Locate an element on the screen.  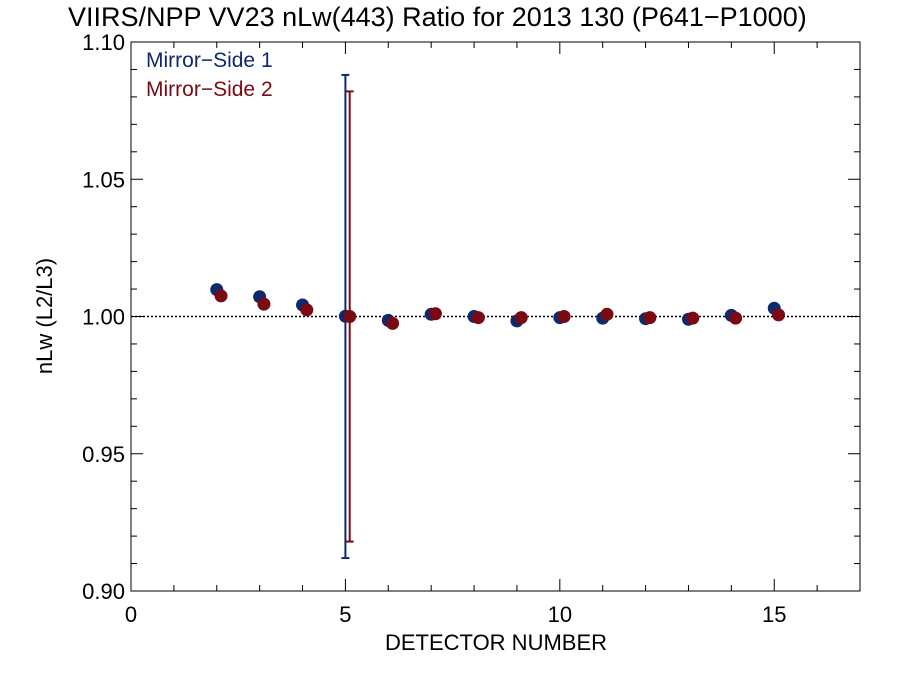
y-tick-label: 1.05 is located at coordinates (103, 179).